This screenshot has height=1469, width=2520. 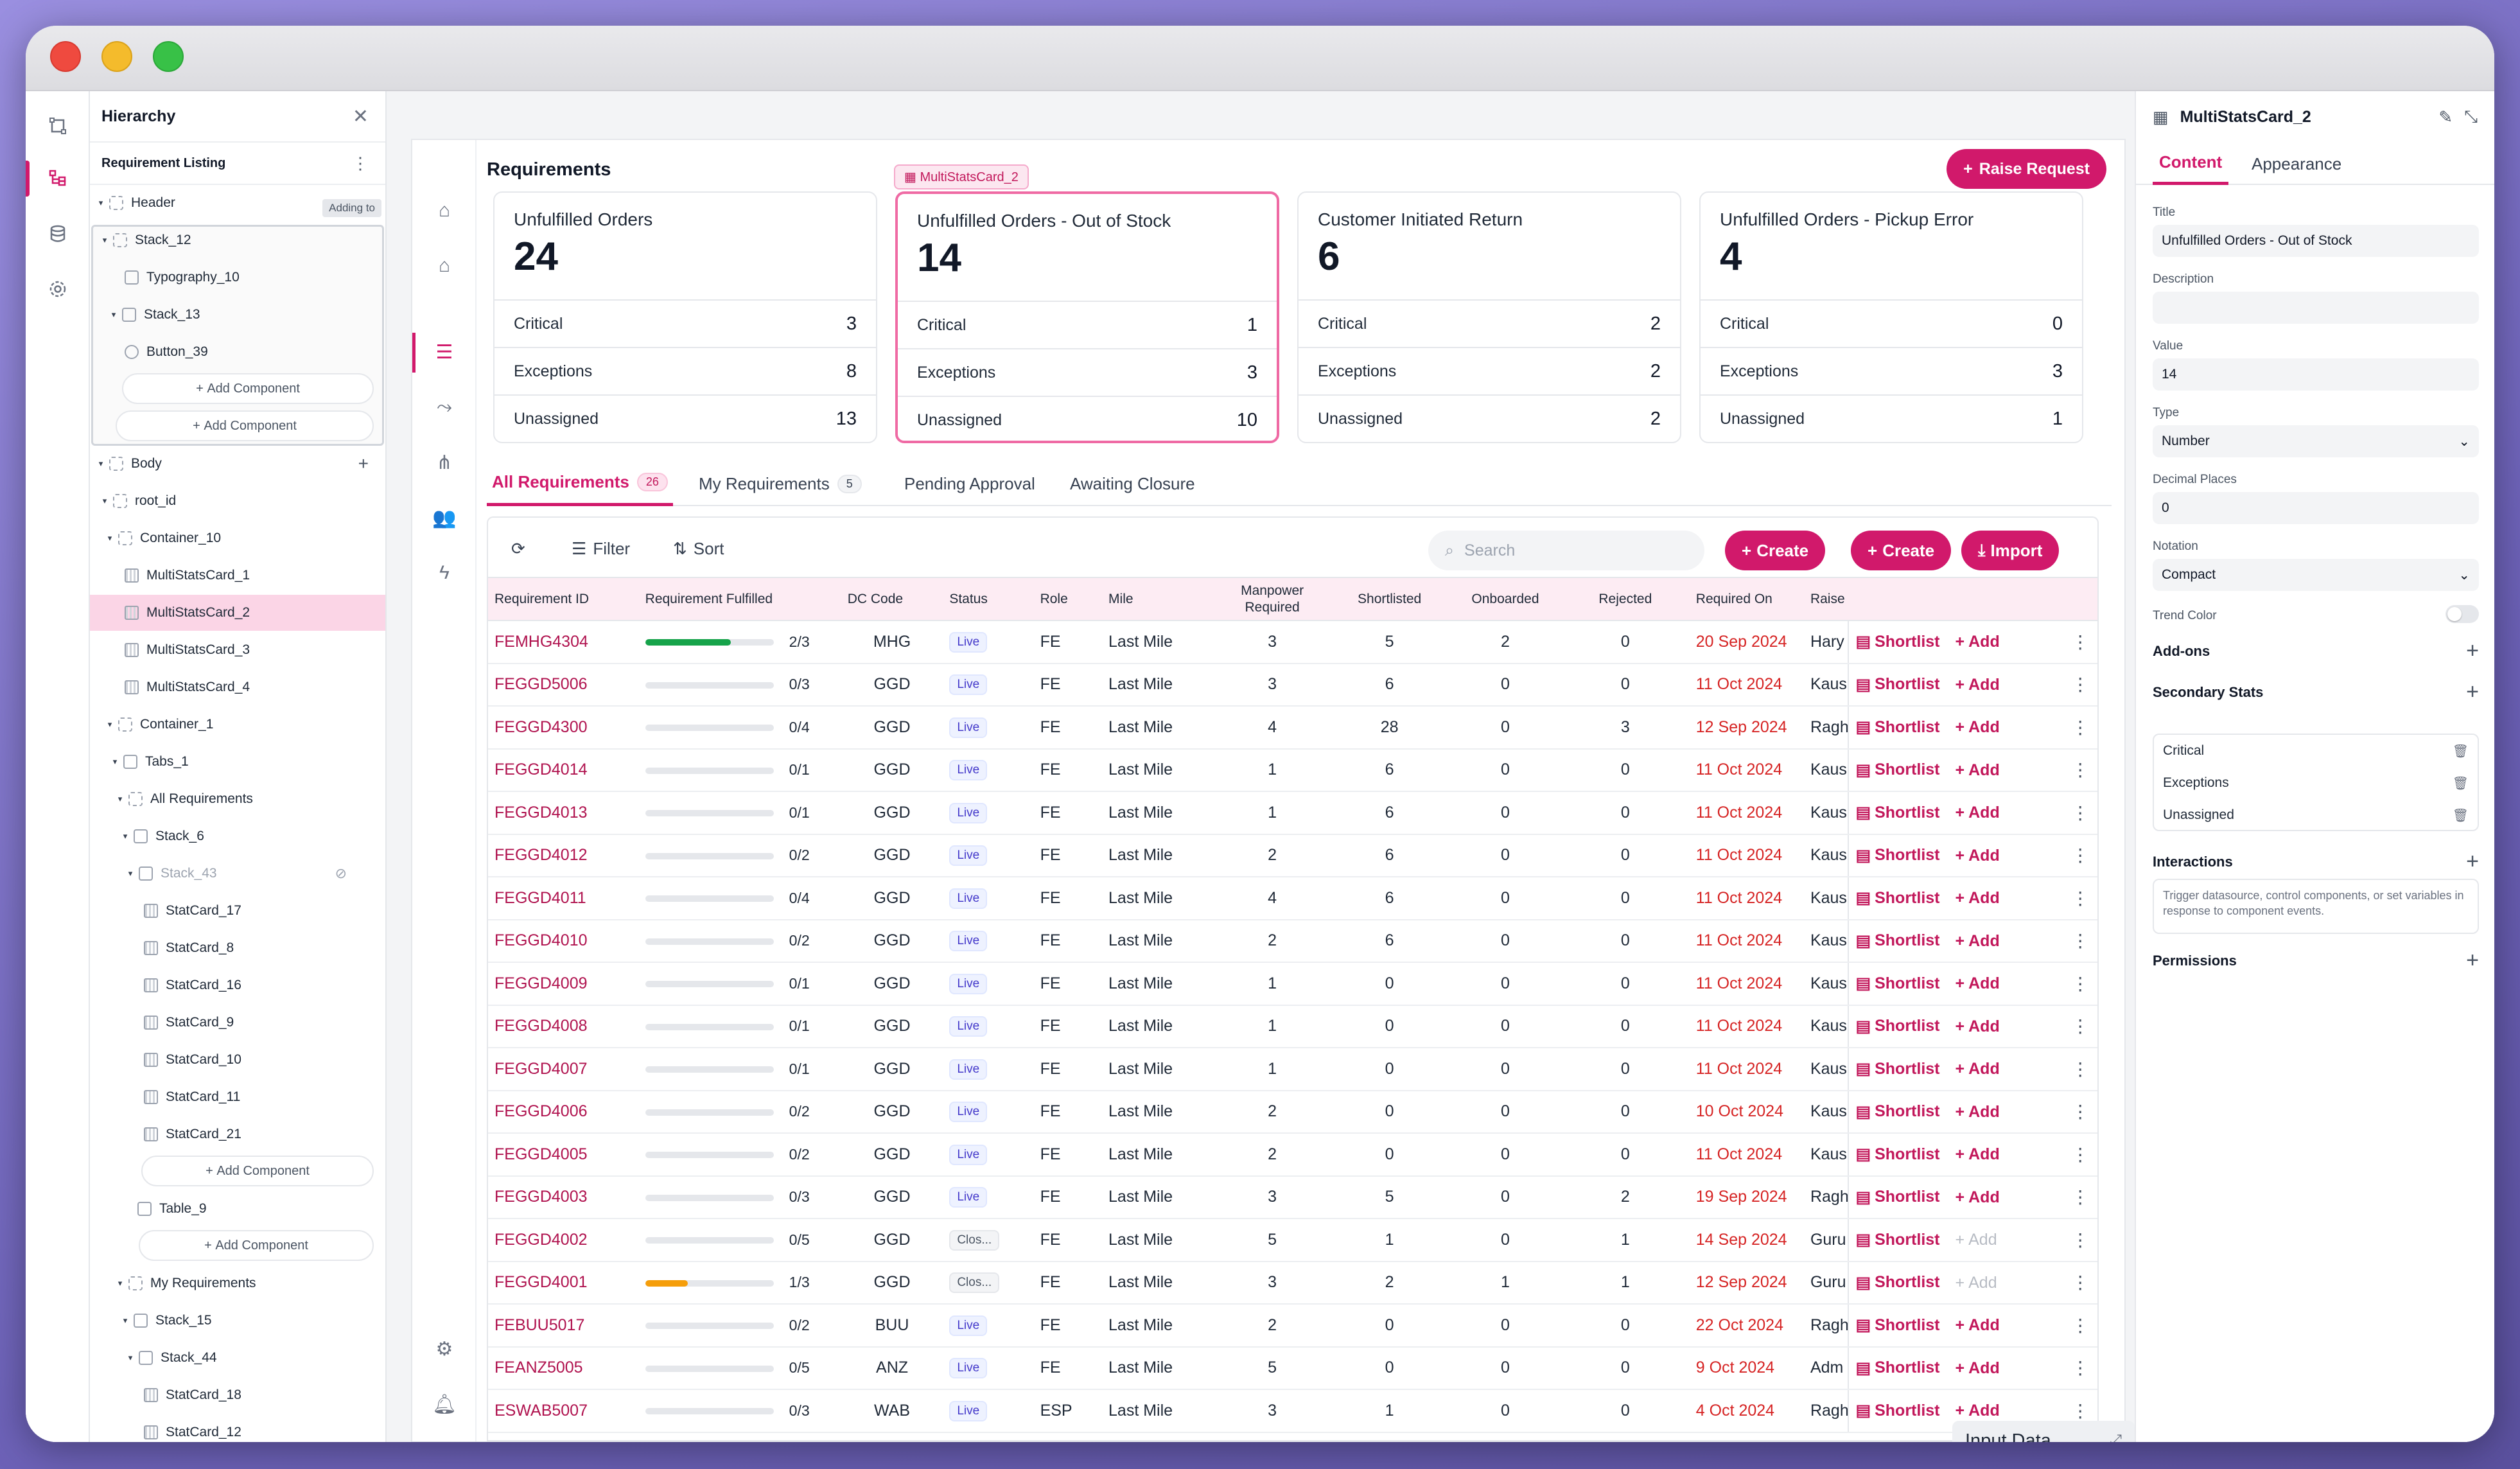 I want to click on tree-node-statcard-17: StatCard_17, so click(x=237, y=911).